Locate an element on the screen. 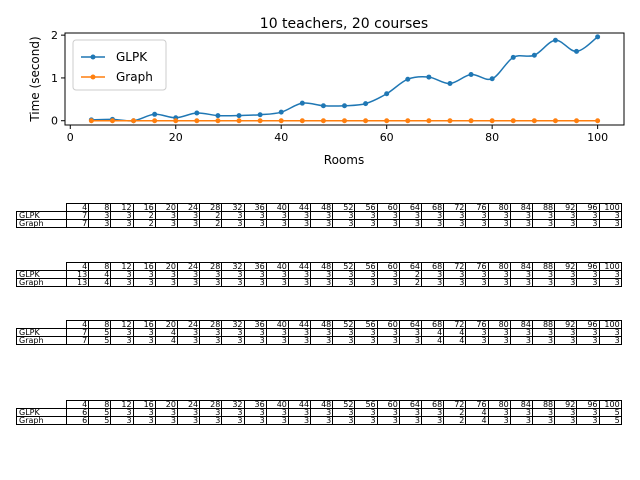 The height and width of the screenshot is (480, 640). table-row: Graph 6 5 3 3 3 3 3 3 3 3 3 3 3 3 3 3 3 2 4 3 3 3 3 3 5 is located at coordinates (319, 420).